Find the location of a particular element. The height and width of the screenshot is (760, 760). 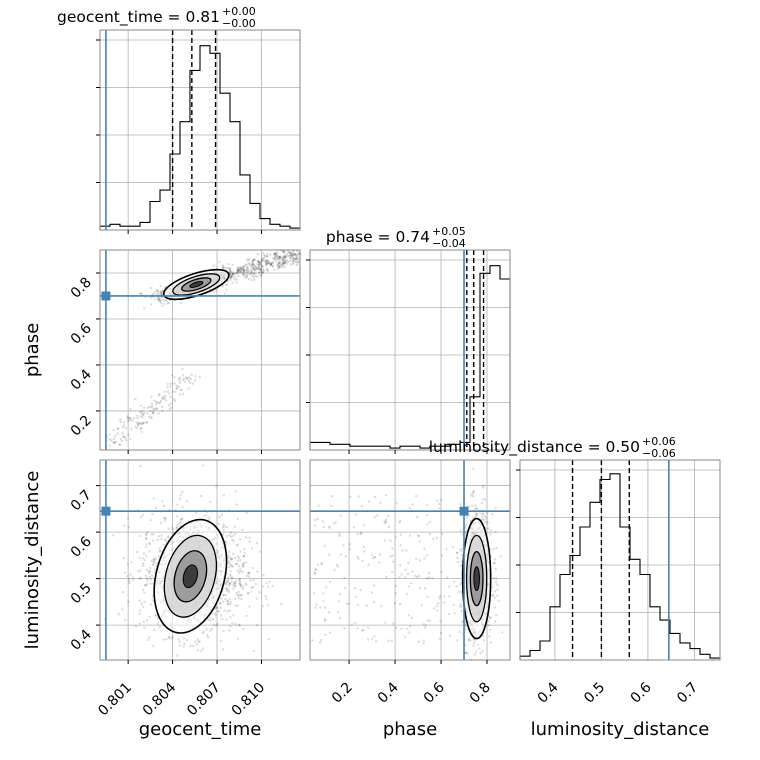

x-tick-label: 0.807 is located at coordinates (204, 700).